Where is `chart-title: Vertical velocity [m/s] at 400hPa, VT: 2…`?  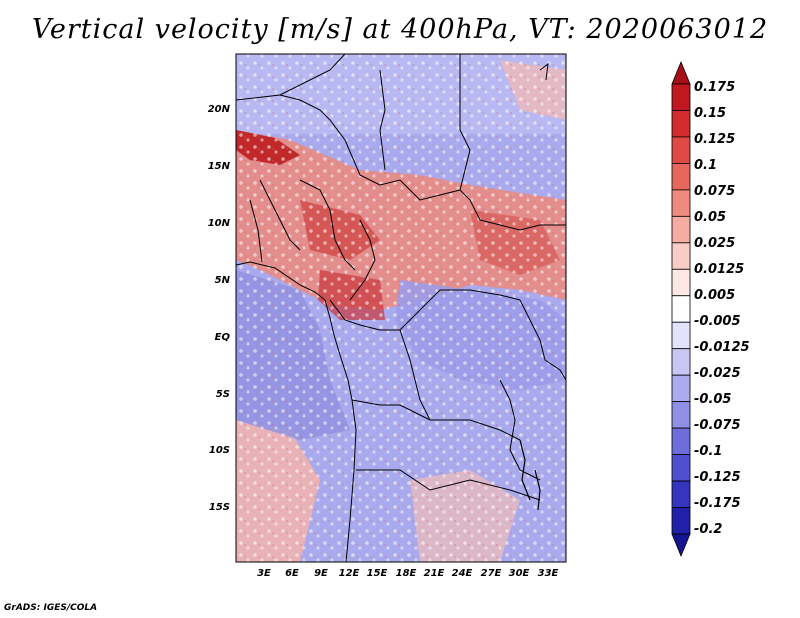 chart-title: Vertical velocity [m/s] at 400hPa, VT: 2… is located at coordinates (400, 29).